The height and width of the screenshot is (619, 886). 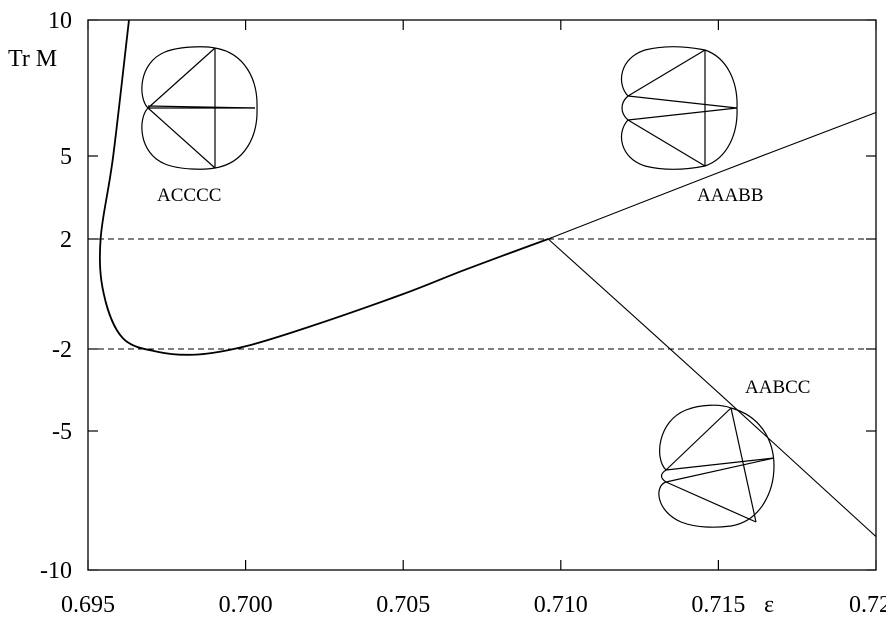 I want to click on y-tick-label: 5, so click(x=66, y=157).